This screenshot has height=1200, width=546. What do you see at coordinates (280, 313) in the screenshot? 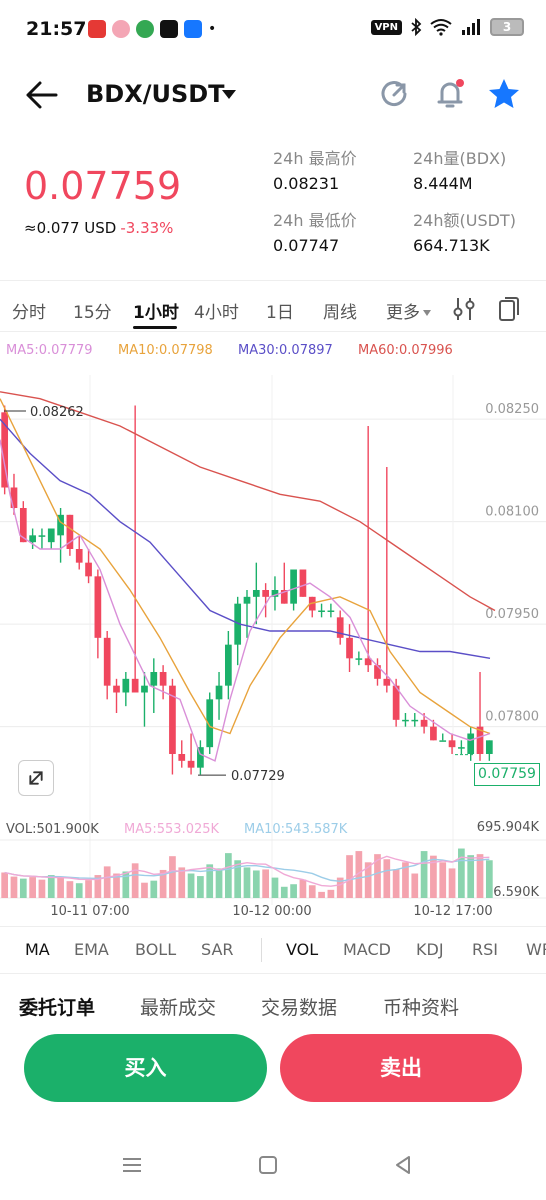
I see `tab-timeframe-1d: 1日` at bounding box center [280, 313].